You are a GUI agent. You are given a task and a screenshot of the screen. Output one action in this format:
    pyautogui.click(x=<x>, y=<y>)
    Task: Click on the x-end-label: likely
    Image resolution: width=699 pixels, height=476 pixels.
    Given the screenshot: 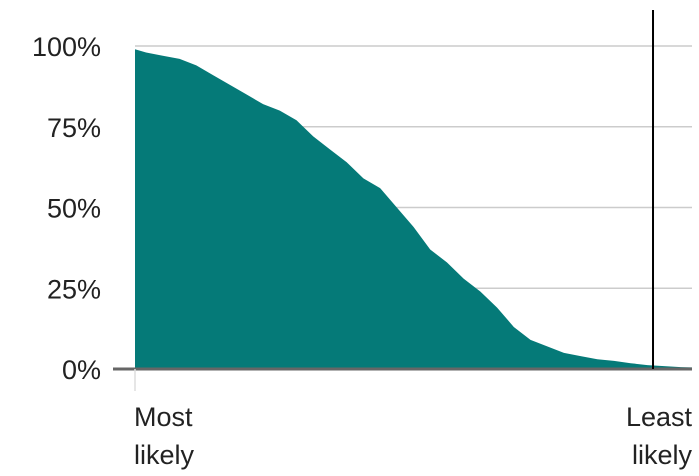 What is the action you would take?
    pyautogui.click(x=662, y=455)
    